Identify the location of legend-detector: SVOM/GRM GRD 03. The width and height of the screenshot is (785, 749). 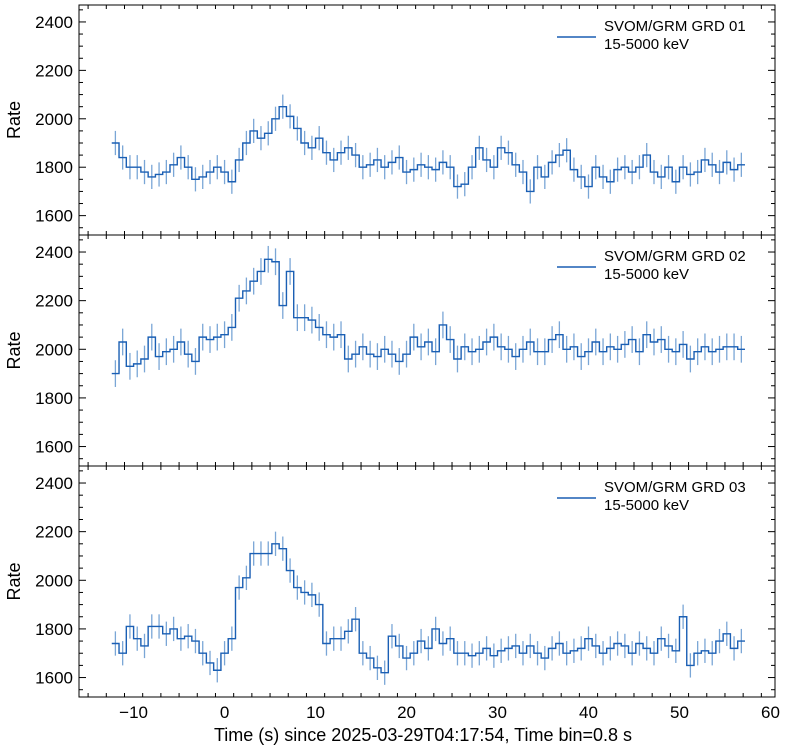
(675, 487).